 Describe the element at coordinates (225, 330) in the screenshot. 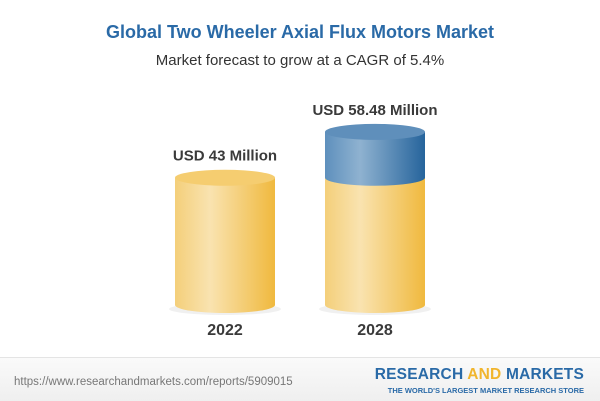

I see `category-label: 2022` at that location.